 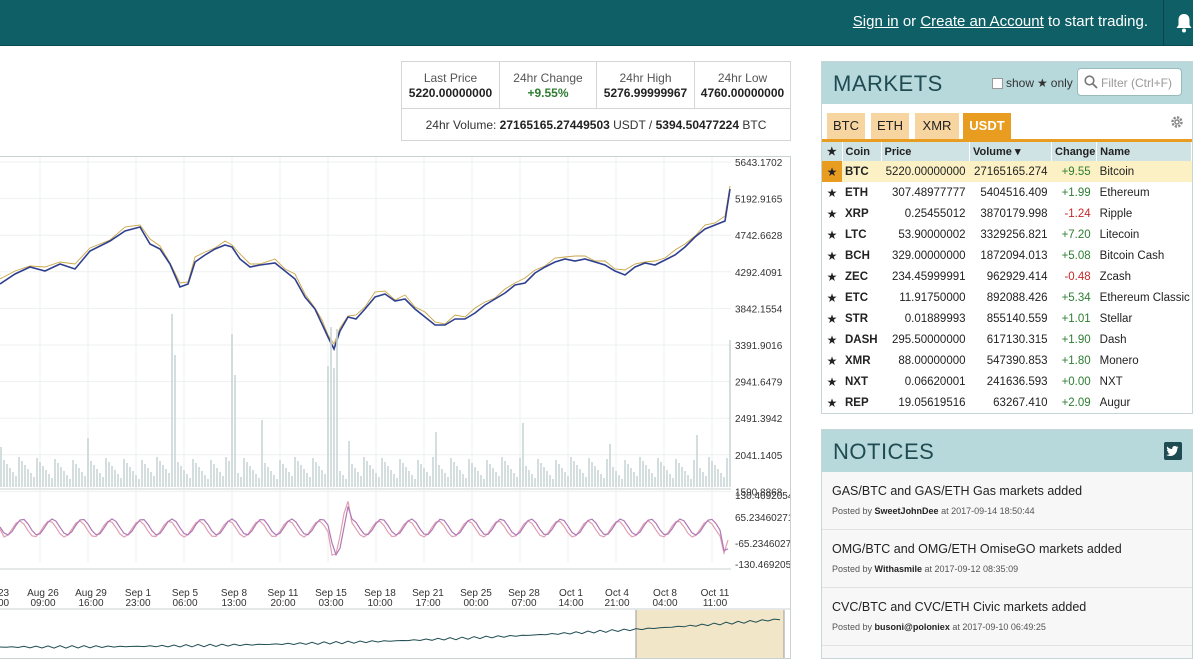 I want to click on market-row-rep: ★ REP 19.05619516 63267.410 +2.09 Augur, so click(x=1007, y=402).